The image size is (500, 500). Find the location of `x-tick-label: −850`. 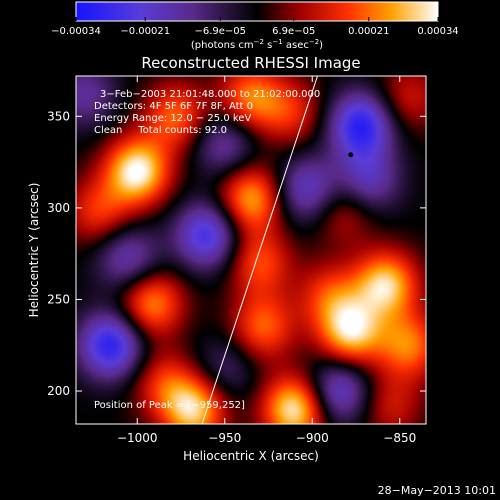

x-tick-label: −850 is located at coordinates (399, 438).